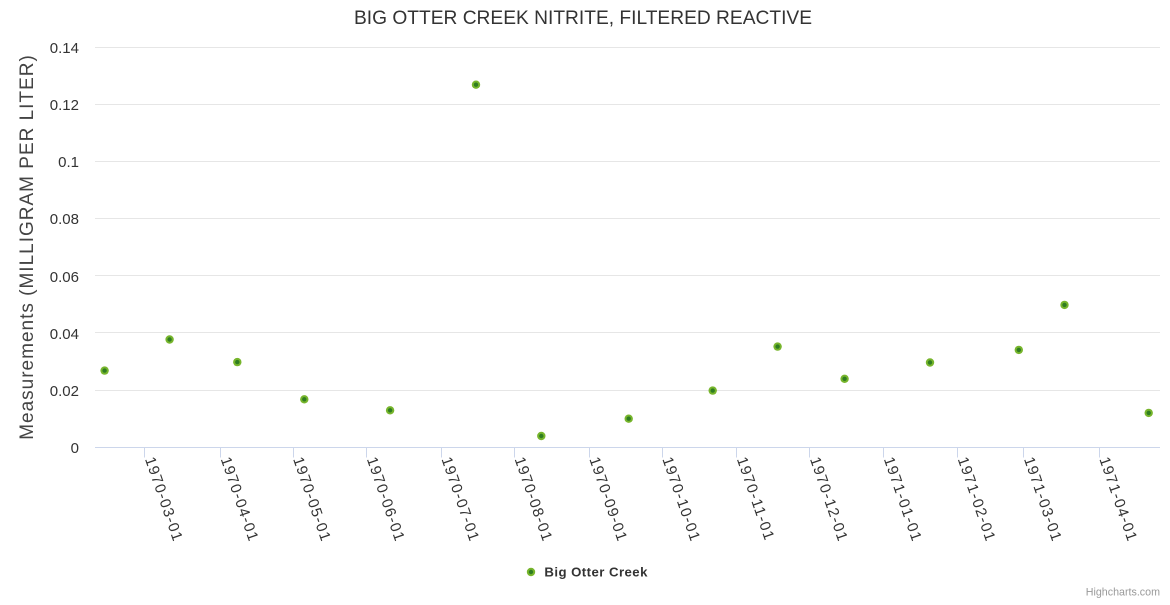  Describe the element at coordinates (64, 391) in the screenshot. I see `svg-text: 0.02` at that location.